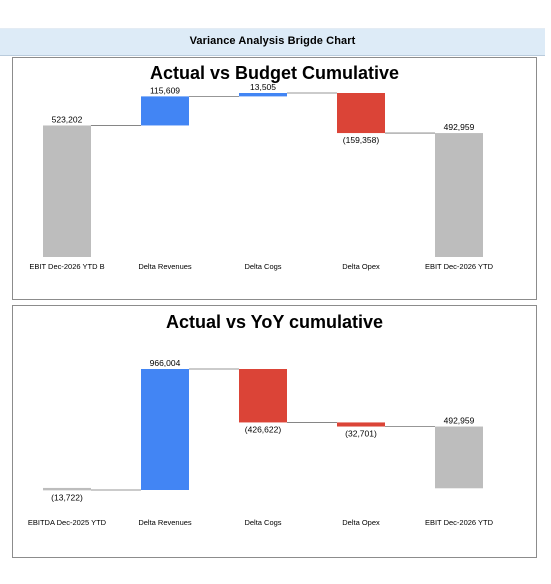 Image resolution: width=551 pixels, height=584 pixels. Describe the element at coordinates (66, 266) in the screenshot. I see `category-label: EBIT Dec-2026 YTD B` at that location.